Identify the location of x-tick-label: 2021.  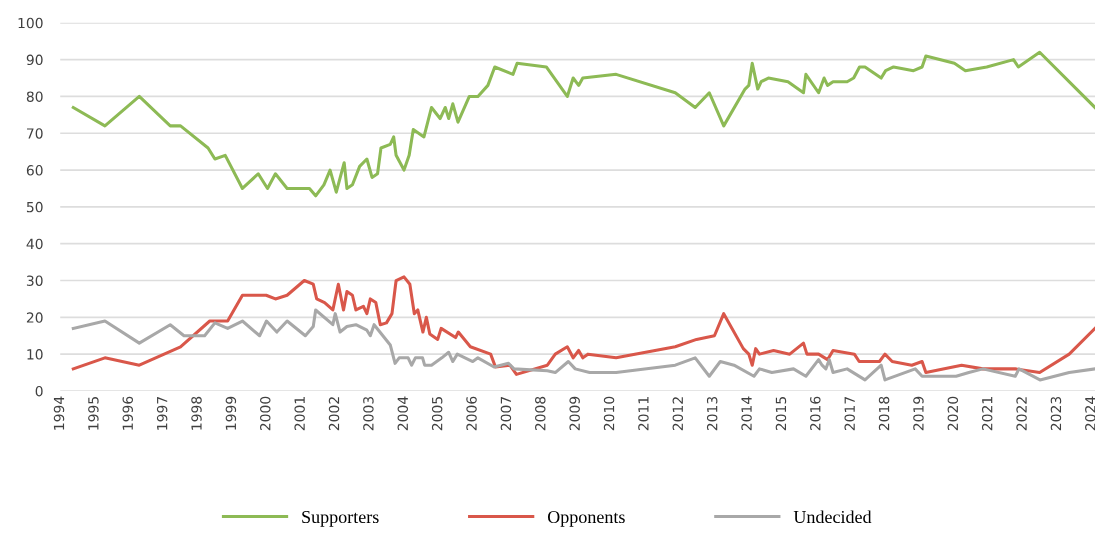
(987, 414).